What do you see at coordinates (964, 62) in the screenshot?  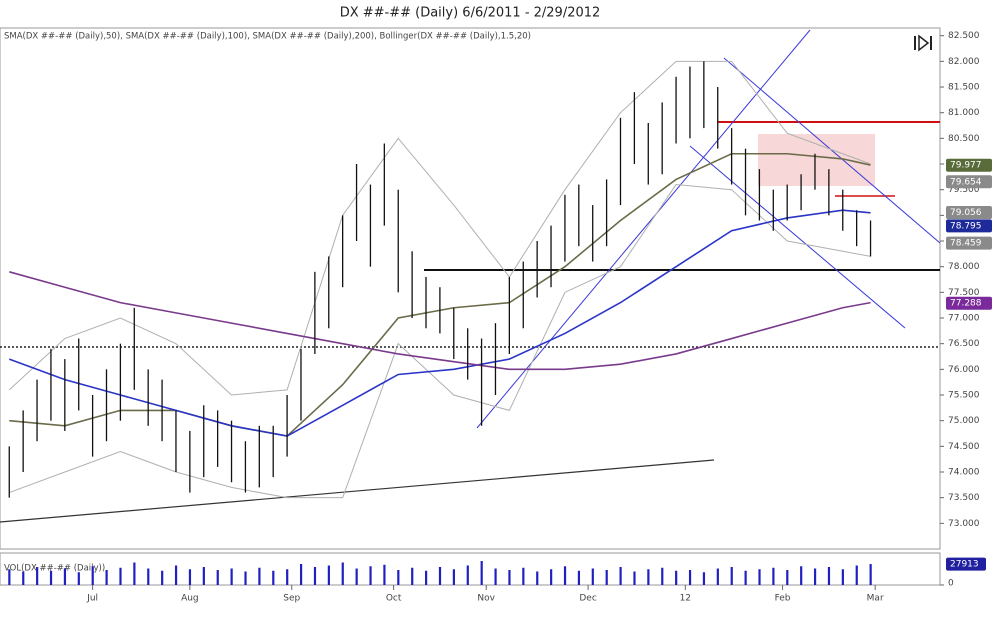 I see `y-tick-label: 82.000` at bounding box center [964, 62].